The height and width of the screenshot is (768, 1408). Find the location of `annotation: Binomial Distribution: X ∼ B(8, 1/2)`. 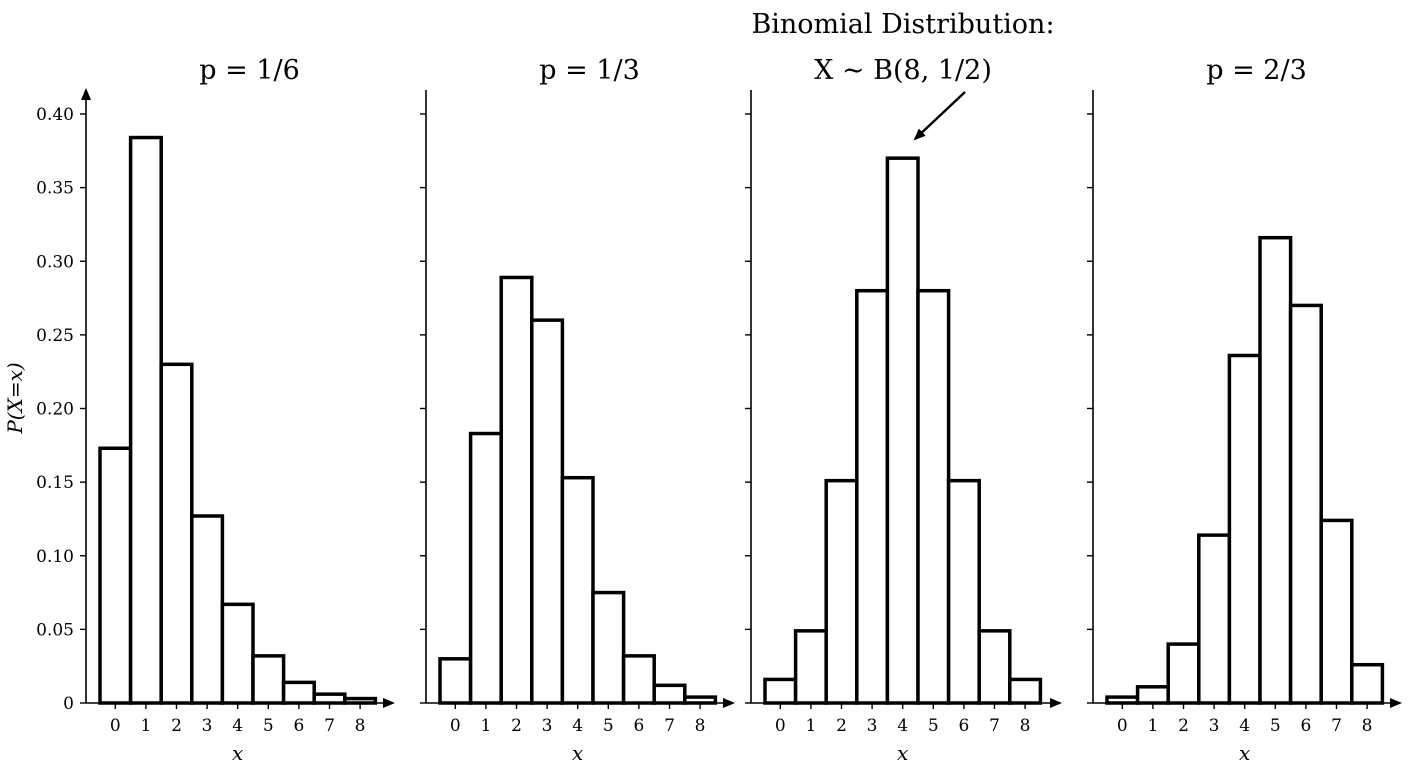

annotation: Binomial Distribution: X ∼ B(8, 1/2) is located at coordinates (903, 75).